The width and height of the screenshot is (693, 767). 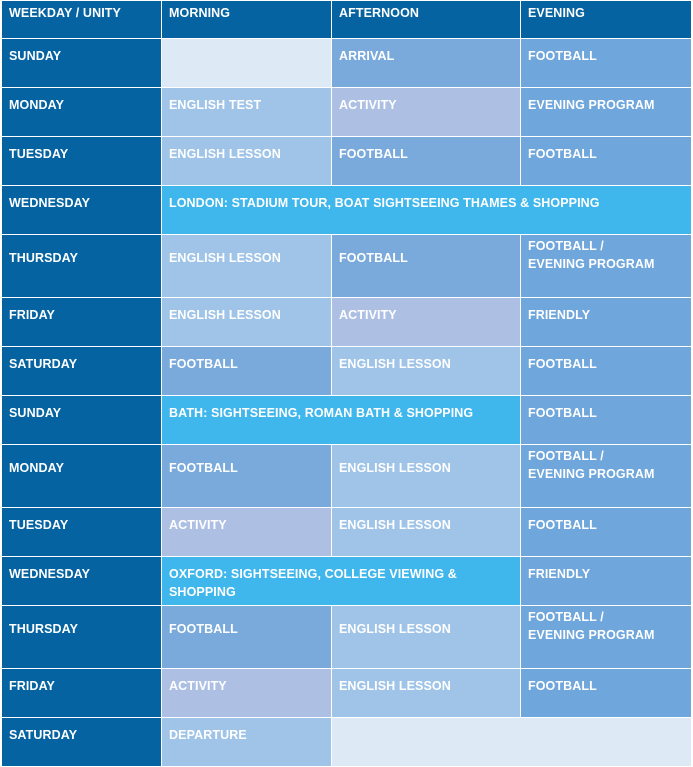 What do you see at coordinates (246, 112) in the screenshot?
I see `morning-cell: ENGLISH TEST` at bounding box center [246, 112].